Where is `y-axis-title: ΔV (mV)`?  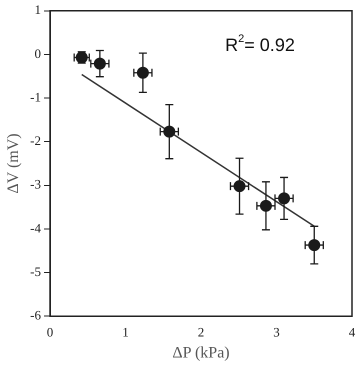
y-axis-title: ΔV (mV) is located at coordinates (13, 163).